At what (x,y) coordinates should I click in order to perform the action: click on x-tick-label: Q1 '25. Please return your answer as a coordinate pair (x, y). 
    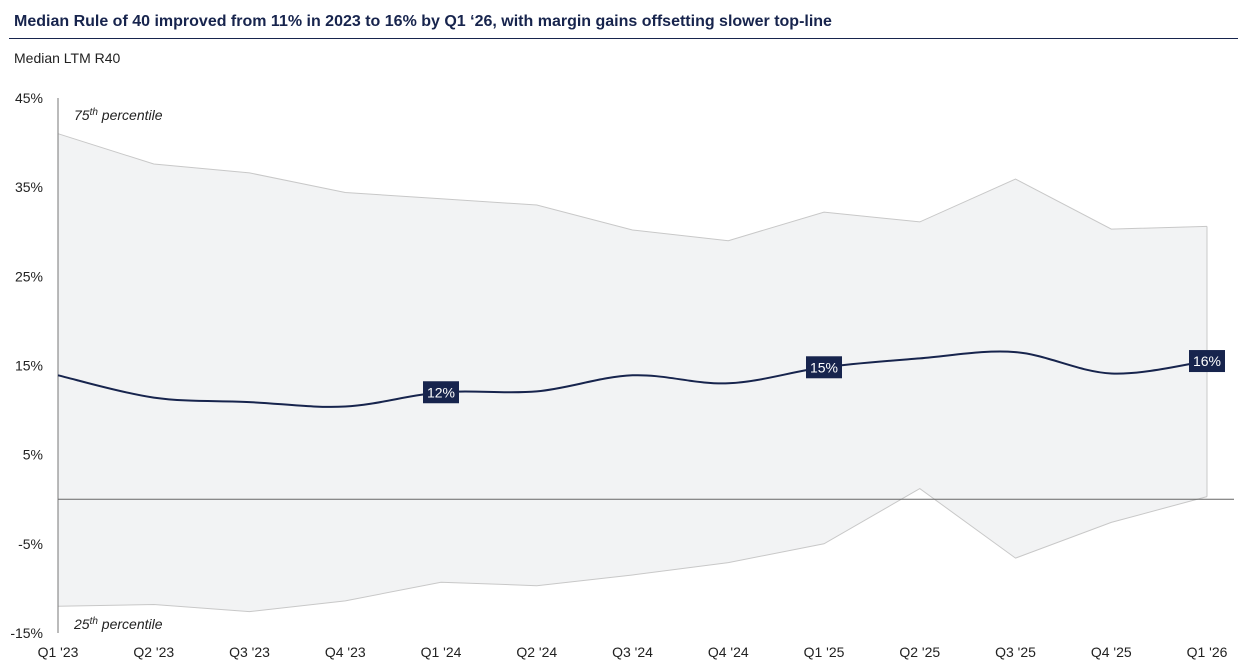
    Looking at the image, I should click on (824, 652).